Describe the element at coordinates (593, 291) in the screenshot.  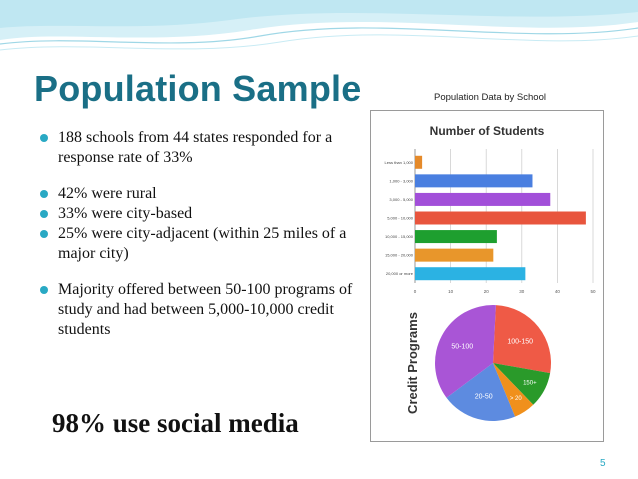
I see `x-tick-label: 50` at that location.